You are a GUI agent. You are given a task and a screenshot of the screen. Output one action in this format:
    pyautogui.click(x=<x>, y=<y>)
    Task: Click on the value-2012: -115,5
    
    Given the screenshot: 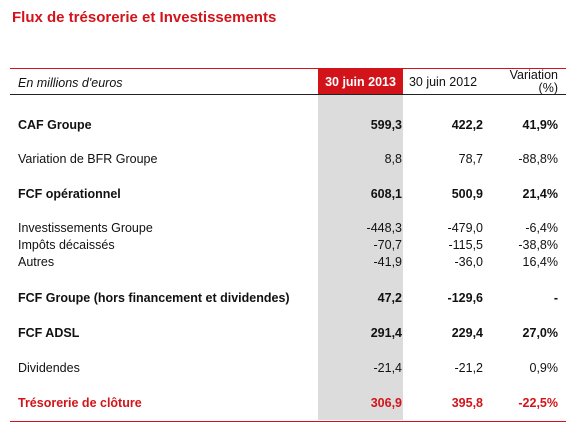 What is the action you would take?
    pyautogui.click(x=465, y=245)
    